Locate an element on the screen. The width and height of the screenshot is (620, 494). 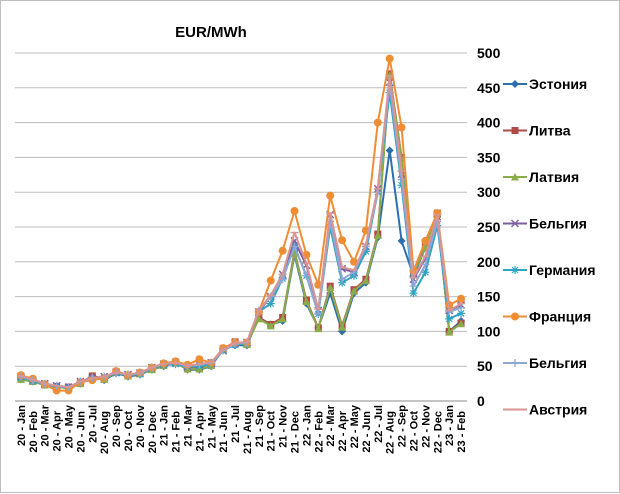
x-tick-label: 23 - Feb is located at coordinates (462, 432).